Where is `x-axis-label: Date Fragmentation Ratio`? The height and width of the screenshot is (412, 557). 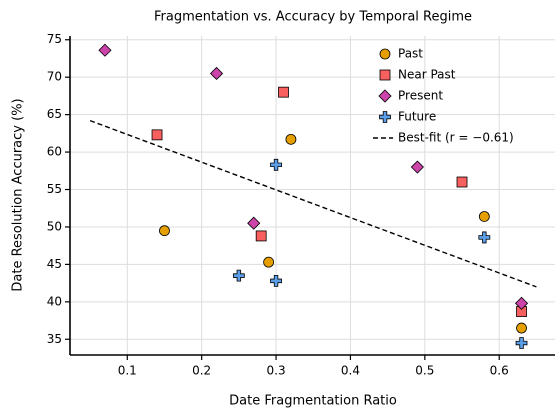
x-axis-label: Date Fragmentation Ratio is located at coordinates (313, 401).